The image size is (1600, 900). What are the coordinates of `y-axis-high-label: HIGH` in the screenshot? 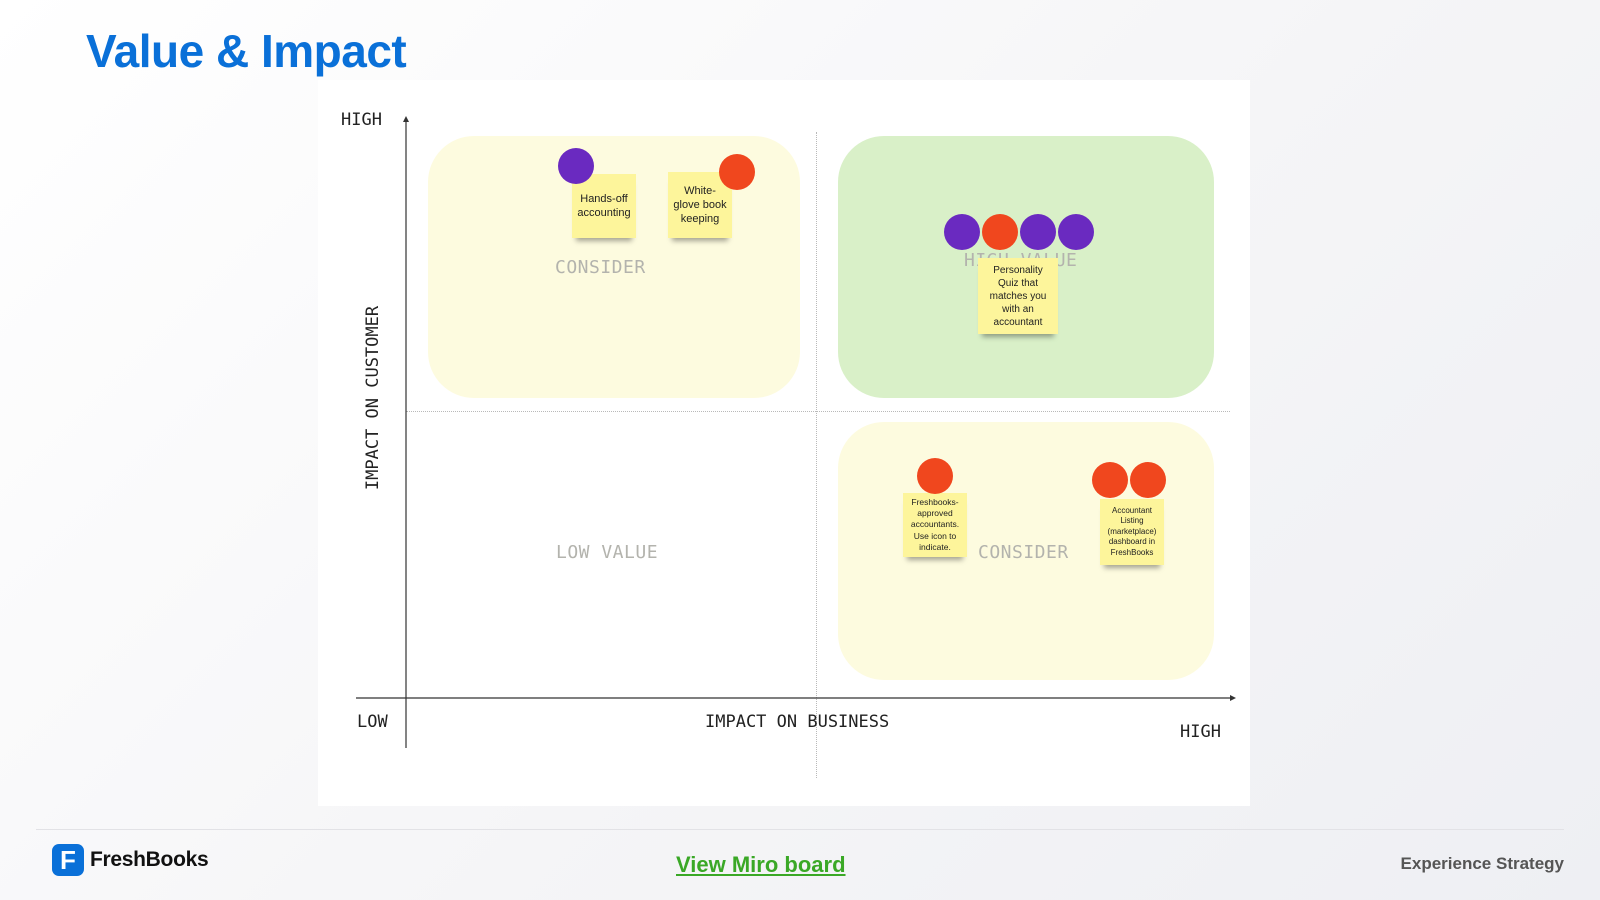 It's located at (361, 120).